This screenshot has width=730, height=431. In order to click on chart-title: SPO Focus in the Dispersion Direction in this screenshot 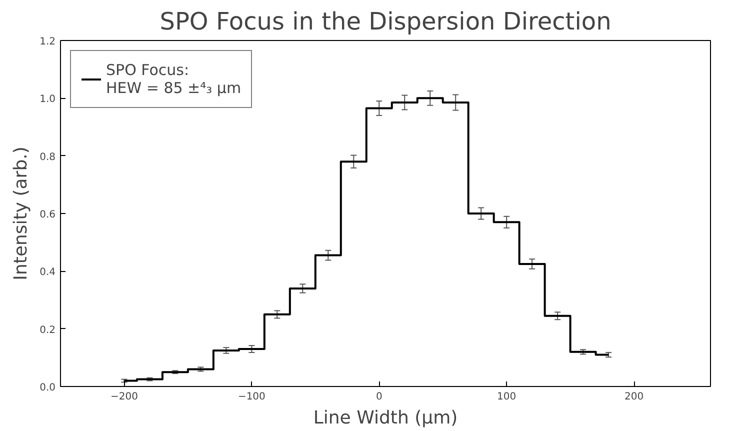, I will do `click(386, 22)`.